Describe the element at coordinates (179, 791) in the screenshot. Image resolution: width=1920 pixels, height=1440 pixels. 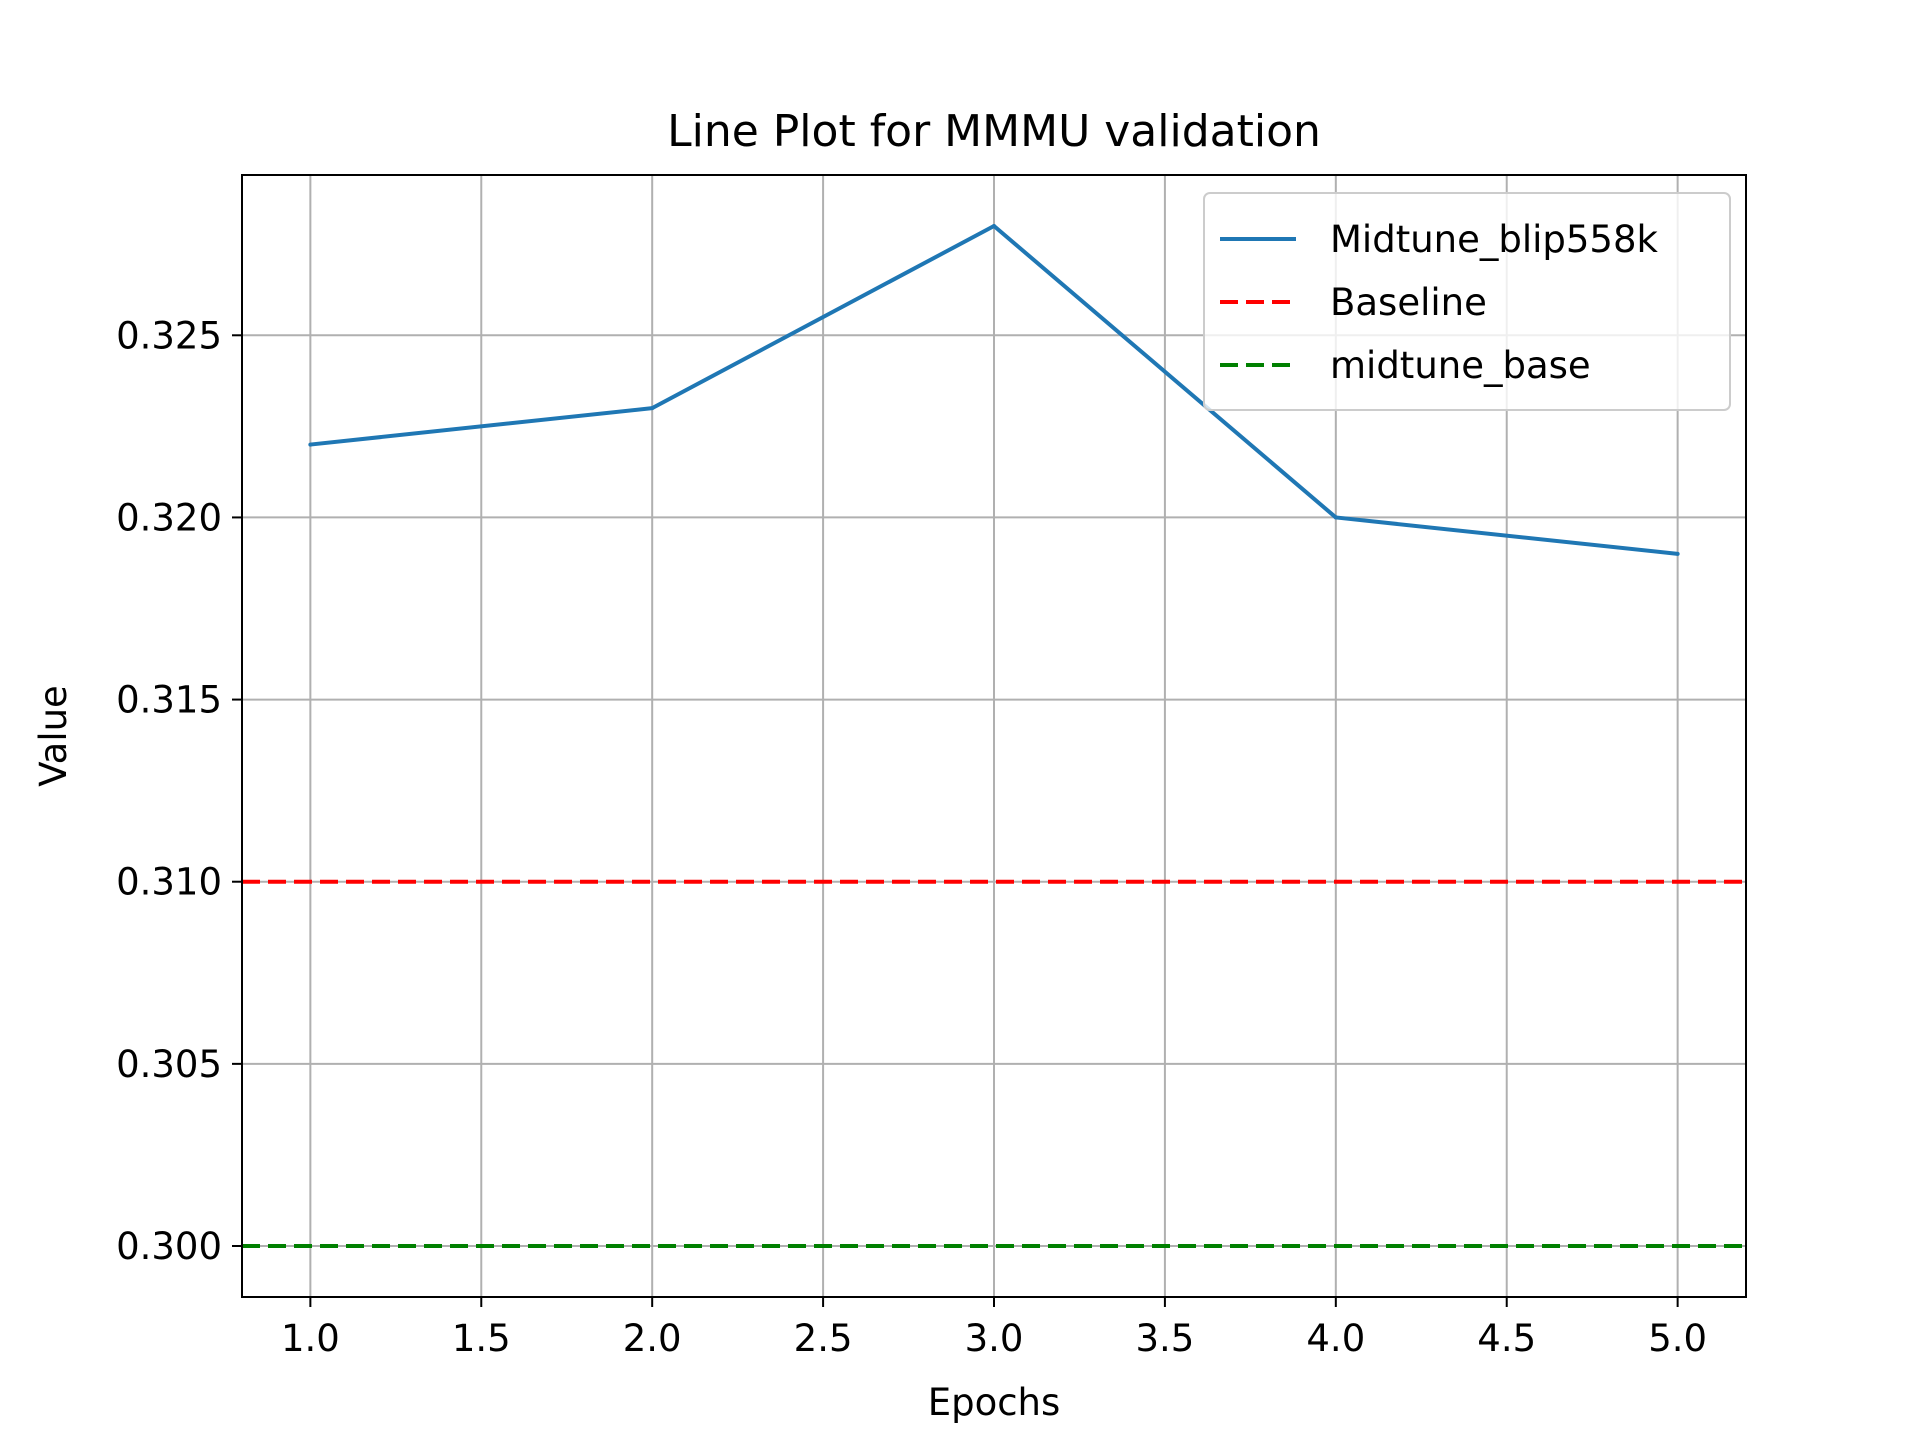
I see `y-axis-ticks: 0.300 0.305 0.310 0.315 0.320 0.325` at that location.